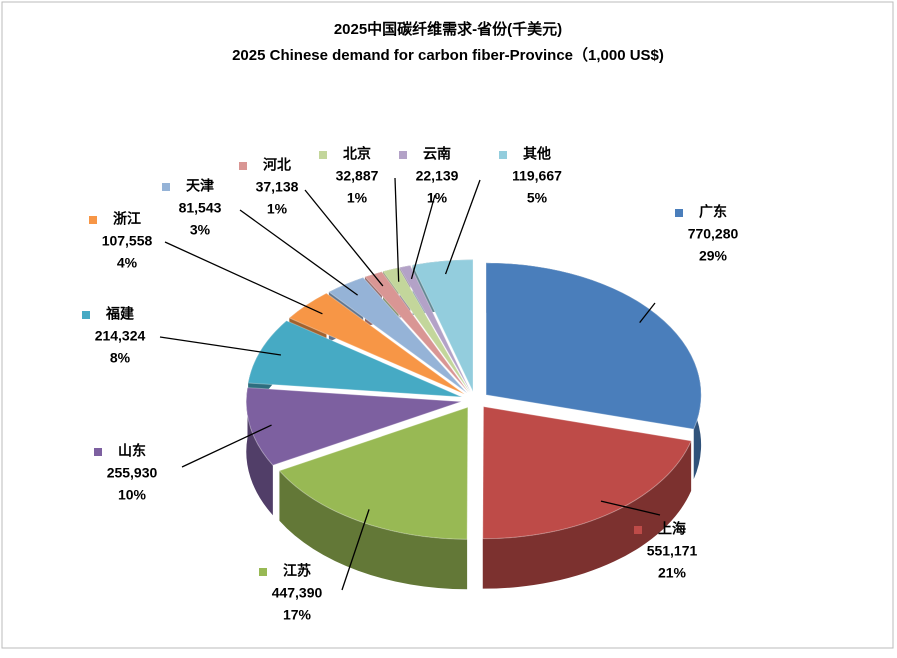  I want to click on percent-label: 17%, so click(297, 615).